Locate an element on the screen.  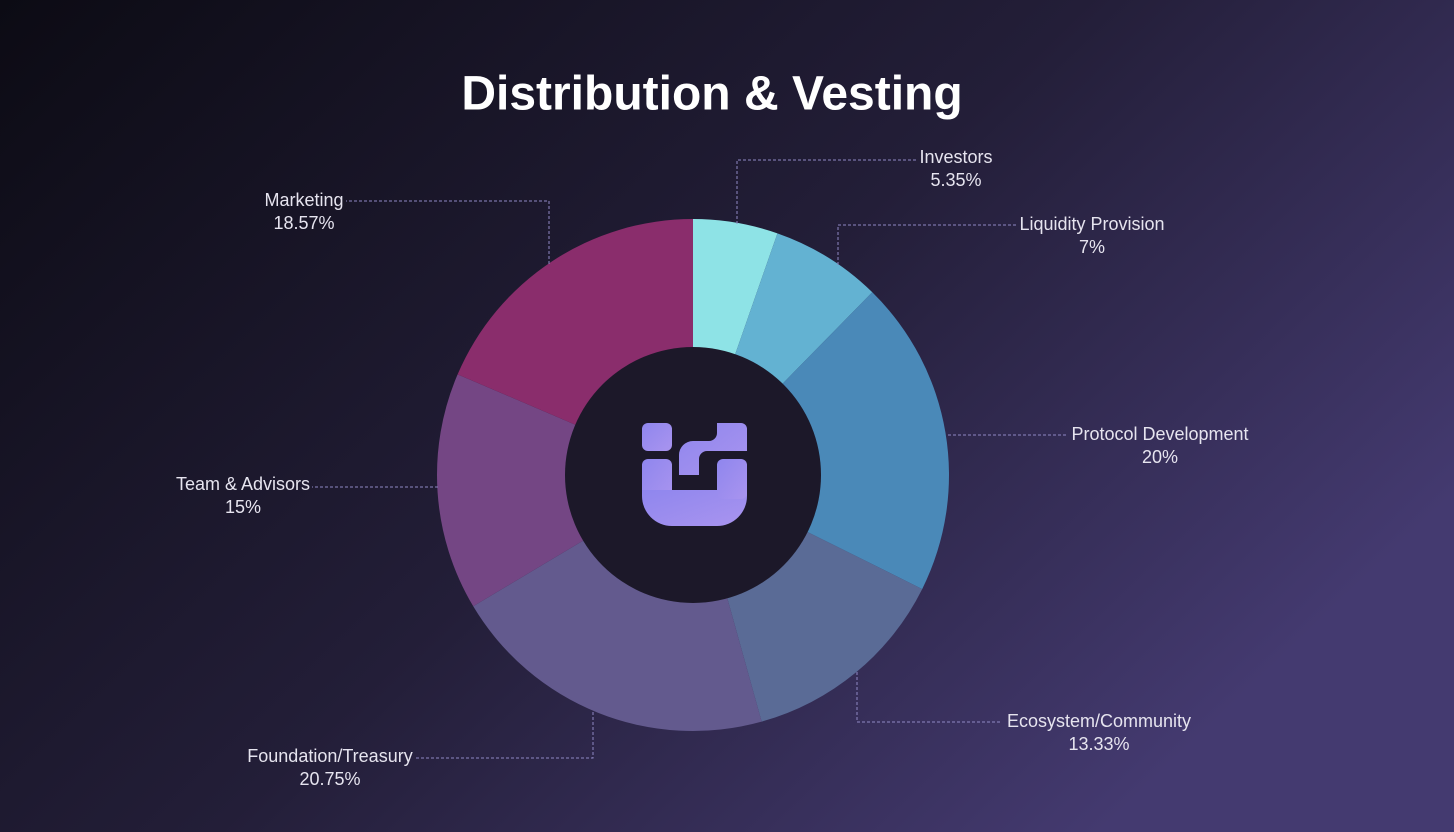
value-label: 18.57% is located at coordinates (303, 223).